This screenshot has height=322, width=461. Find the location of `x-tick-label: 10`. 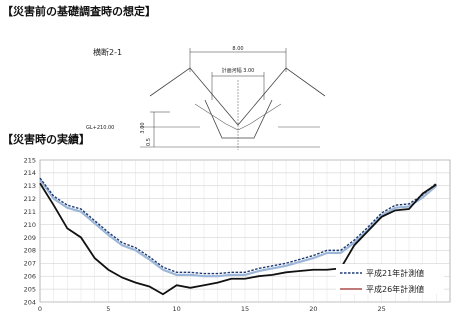

x-tick-label: 10 is located at coordinates (177, 309).